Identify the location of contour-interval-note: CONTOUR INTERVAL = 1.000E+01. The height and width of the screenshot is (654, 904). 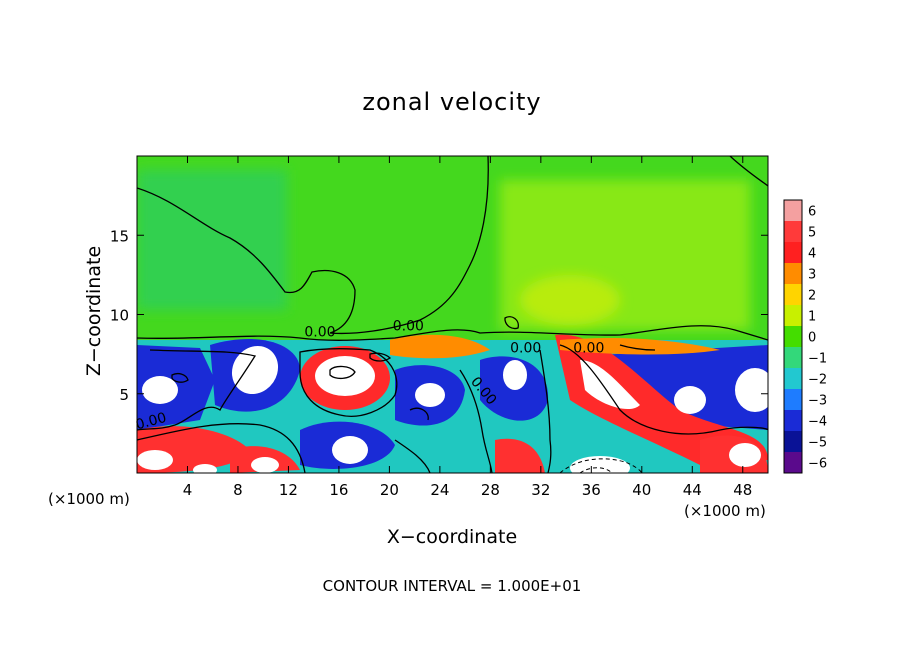
(452, 586).